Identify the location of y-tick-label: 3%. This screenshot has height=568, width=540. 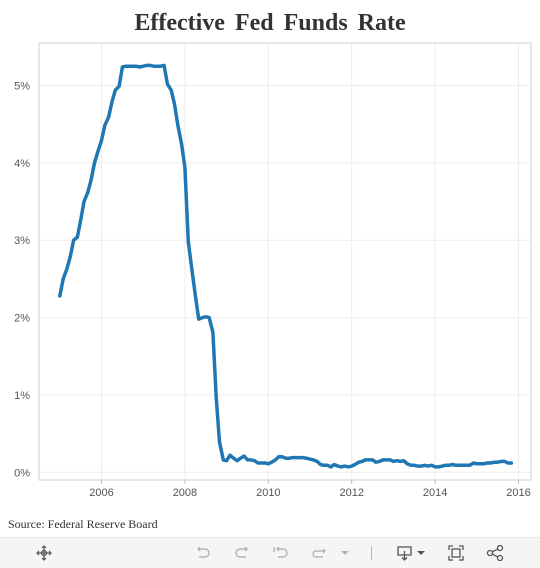
(22, 241).